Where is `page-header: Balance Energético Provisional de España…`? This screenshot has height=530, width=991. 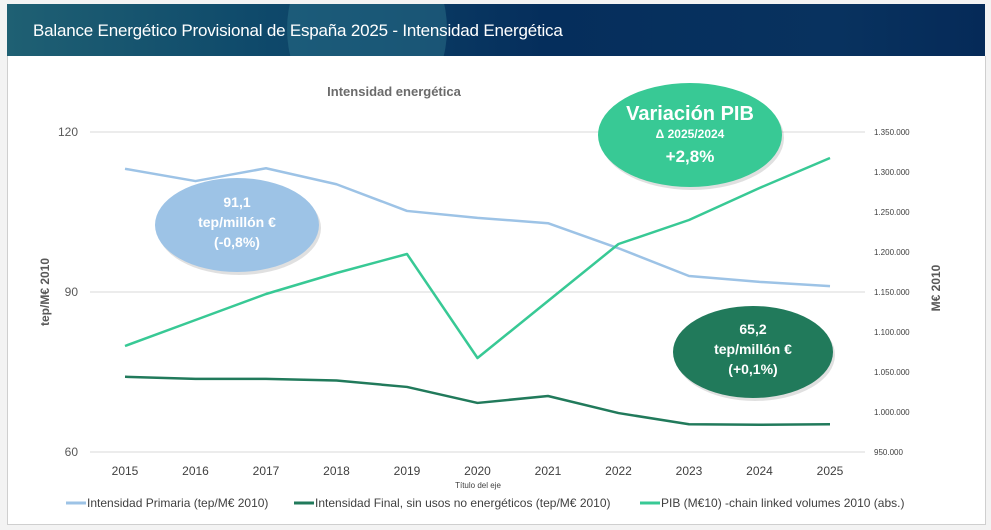
page-header: Balance Energético Provisional de España… is located at coordinates (496, 30).